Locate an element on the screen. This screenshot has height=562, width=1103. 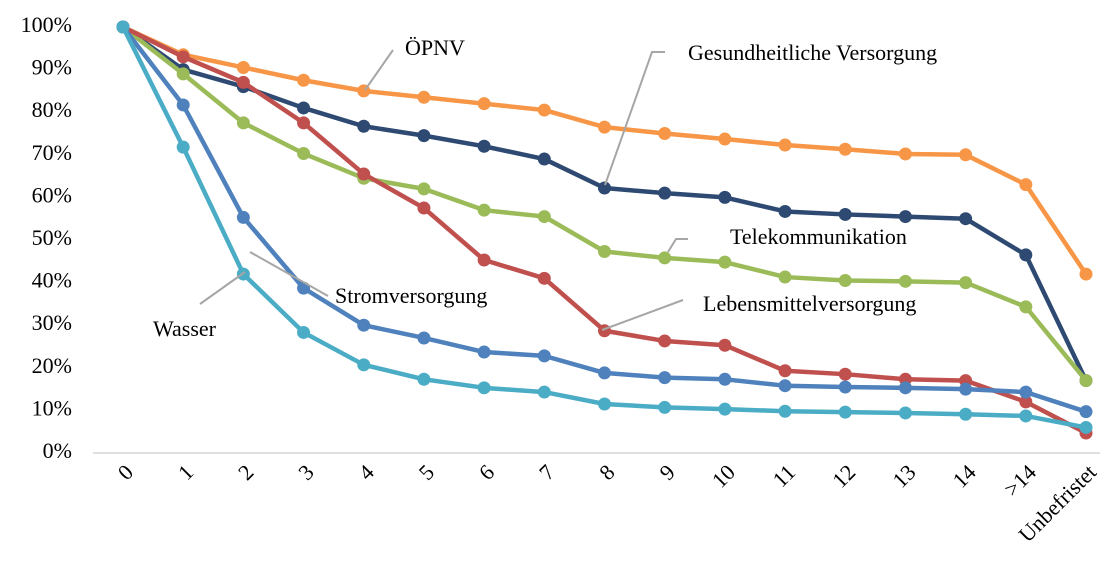
y-tick-label: 60% is located at coordinates (52, 194).